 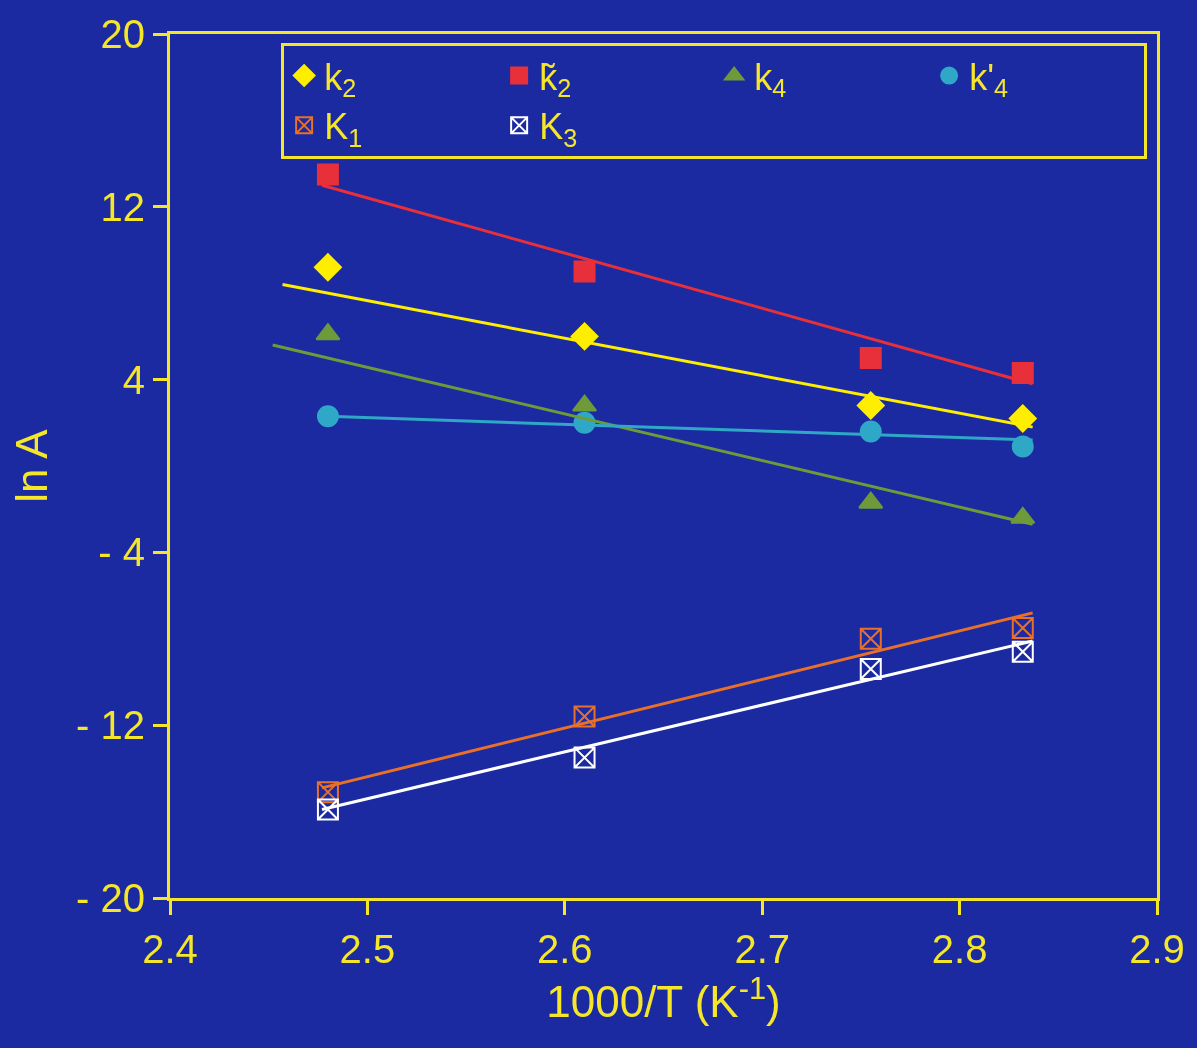 What do you see at coordinates (367, 949) in the screenshot?
I see `x-tick-label: 2.5` at bounding box center [367, 949].